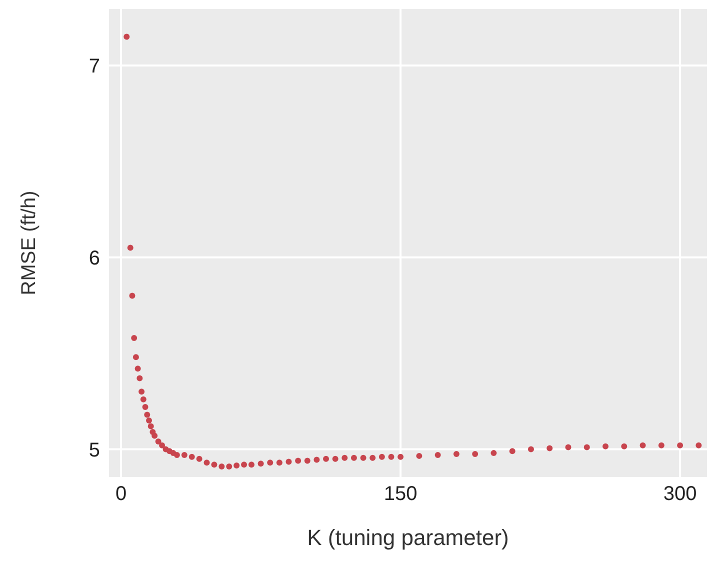 The width and height of the screenshot is (708, 568). Describe the element at coordinates (408, 537) in the screenshot. I see `x-axis-title: K (tuning parameter)` at that location.